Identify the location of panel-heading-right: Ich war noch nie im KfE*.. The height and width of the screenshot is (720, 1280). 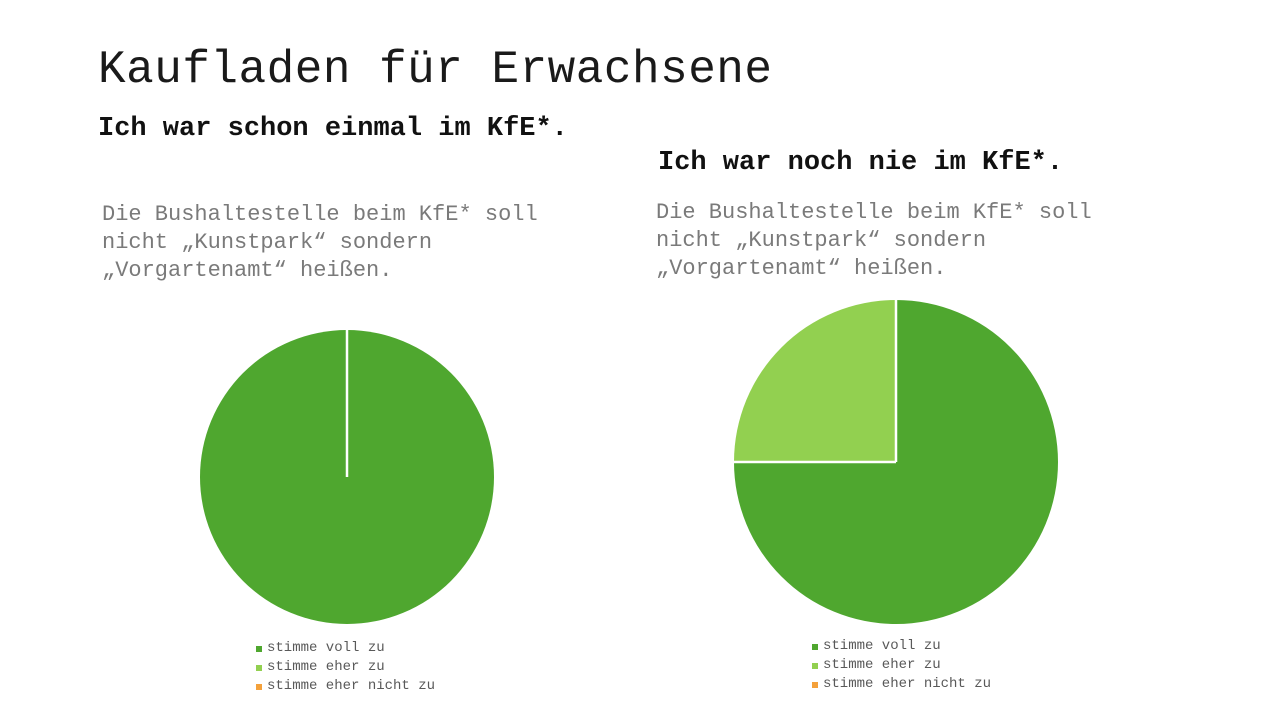
(861, 163).